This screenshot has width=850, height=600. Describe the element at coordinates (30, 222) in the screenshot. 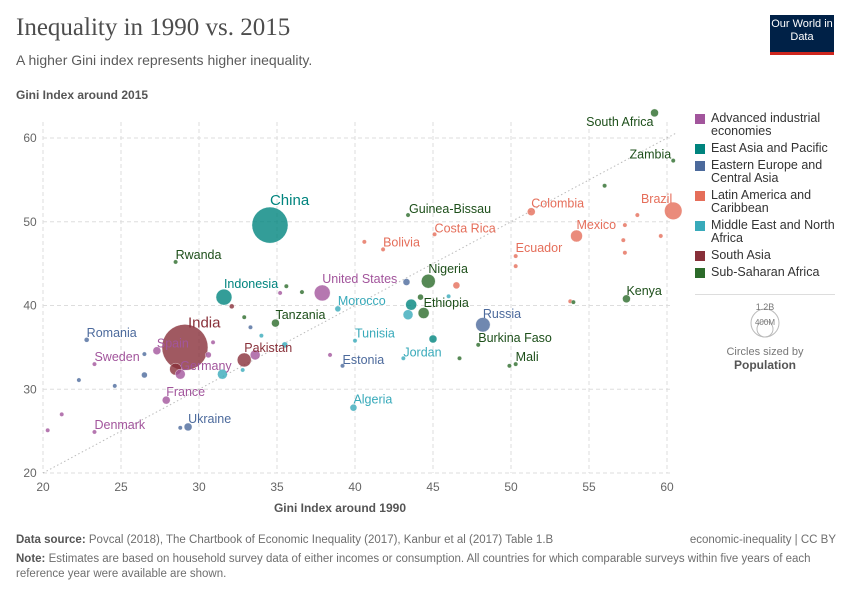

I see `y-tick-label: 50` at that location.